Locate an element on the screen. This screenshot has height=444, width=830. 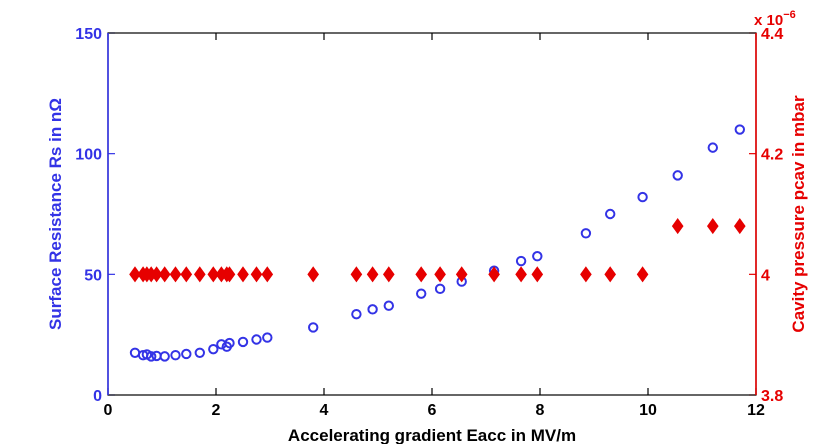
left-y-tick-label: 150 is located at coordinates (88, 34).